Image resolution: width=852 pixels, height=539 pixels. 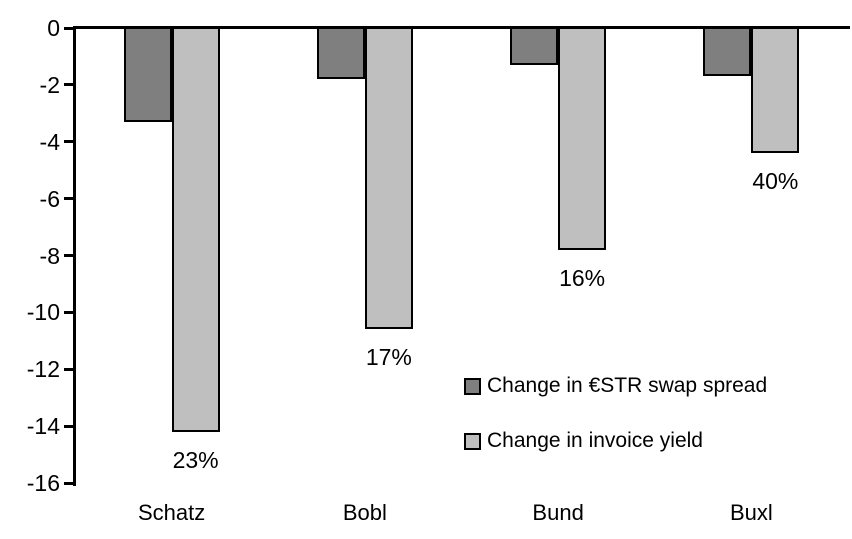 I want to click on legend-item-invoice-yield: Change in invoice yield, so click(x=615, y=441).